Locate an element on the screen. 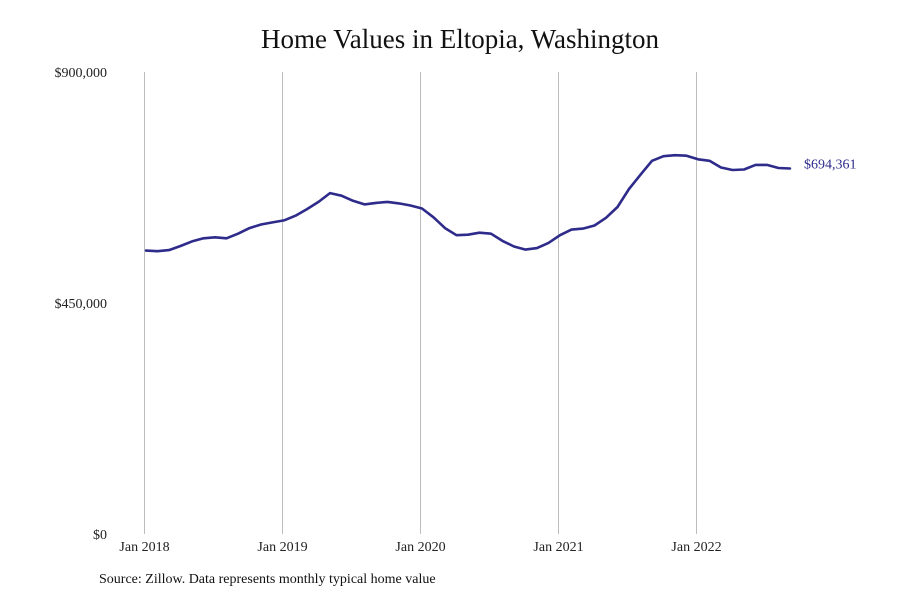 This screenshot has width=900, height=600. x-tick-label: Jan 2022 is located at coordinates (696, 547).